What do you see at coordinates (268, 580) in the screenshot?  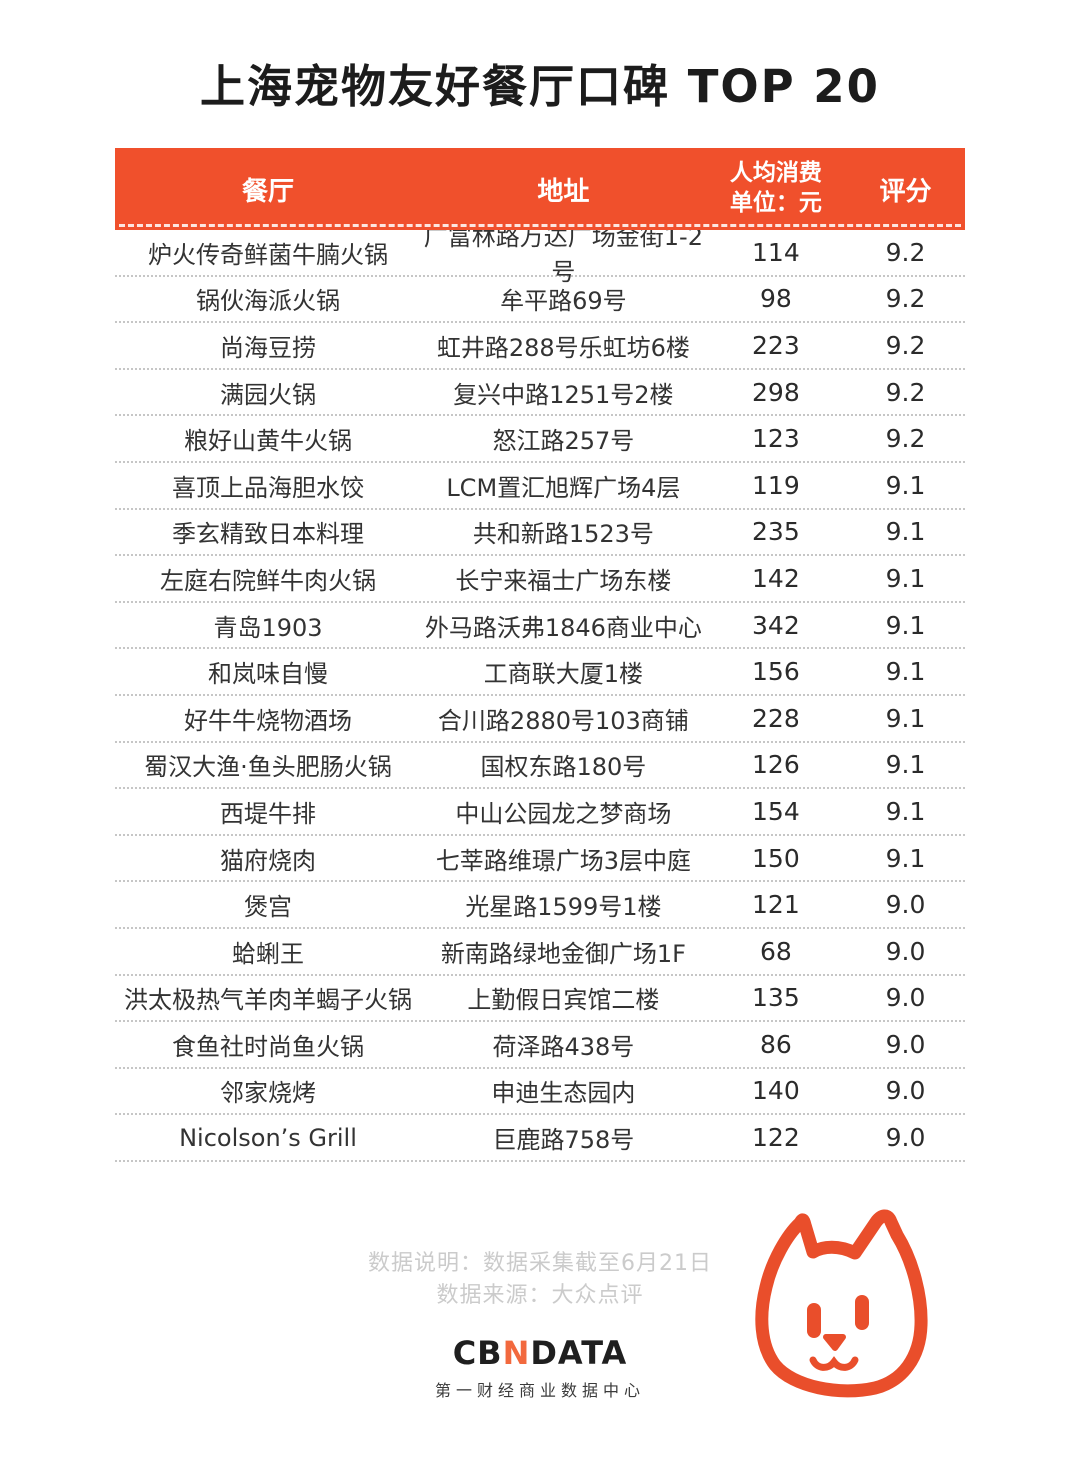 I see `restaurant-cell: 左庭右院鲜牛肉火锅` at bounding box center [268, 580].